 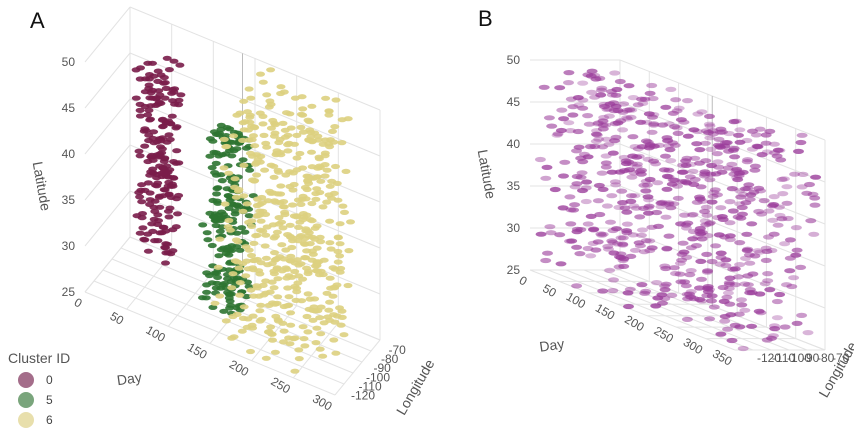 I want to click on legend-item-cluster-6: 6, so click(x=39, y=420).